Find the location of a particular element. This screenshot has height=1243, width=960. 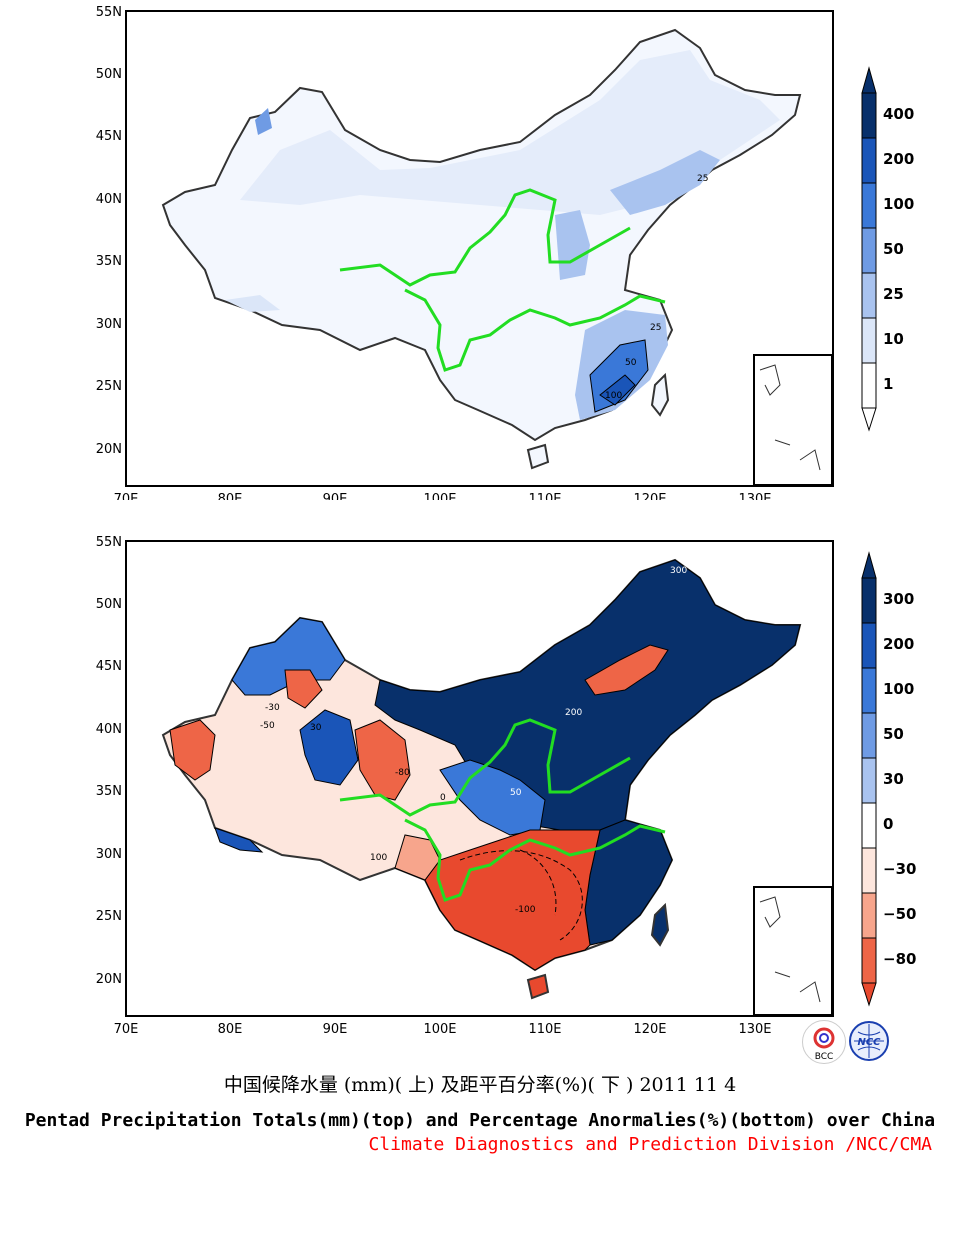

top-contour-label-4: 25 is located at coordinates (655, 328).